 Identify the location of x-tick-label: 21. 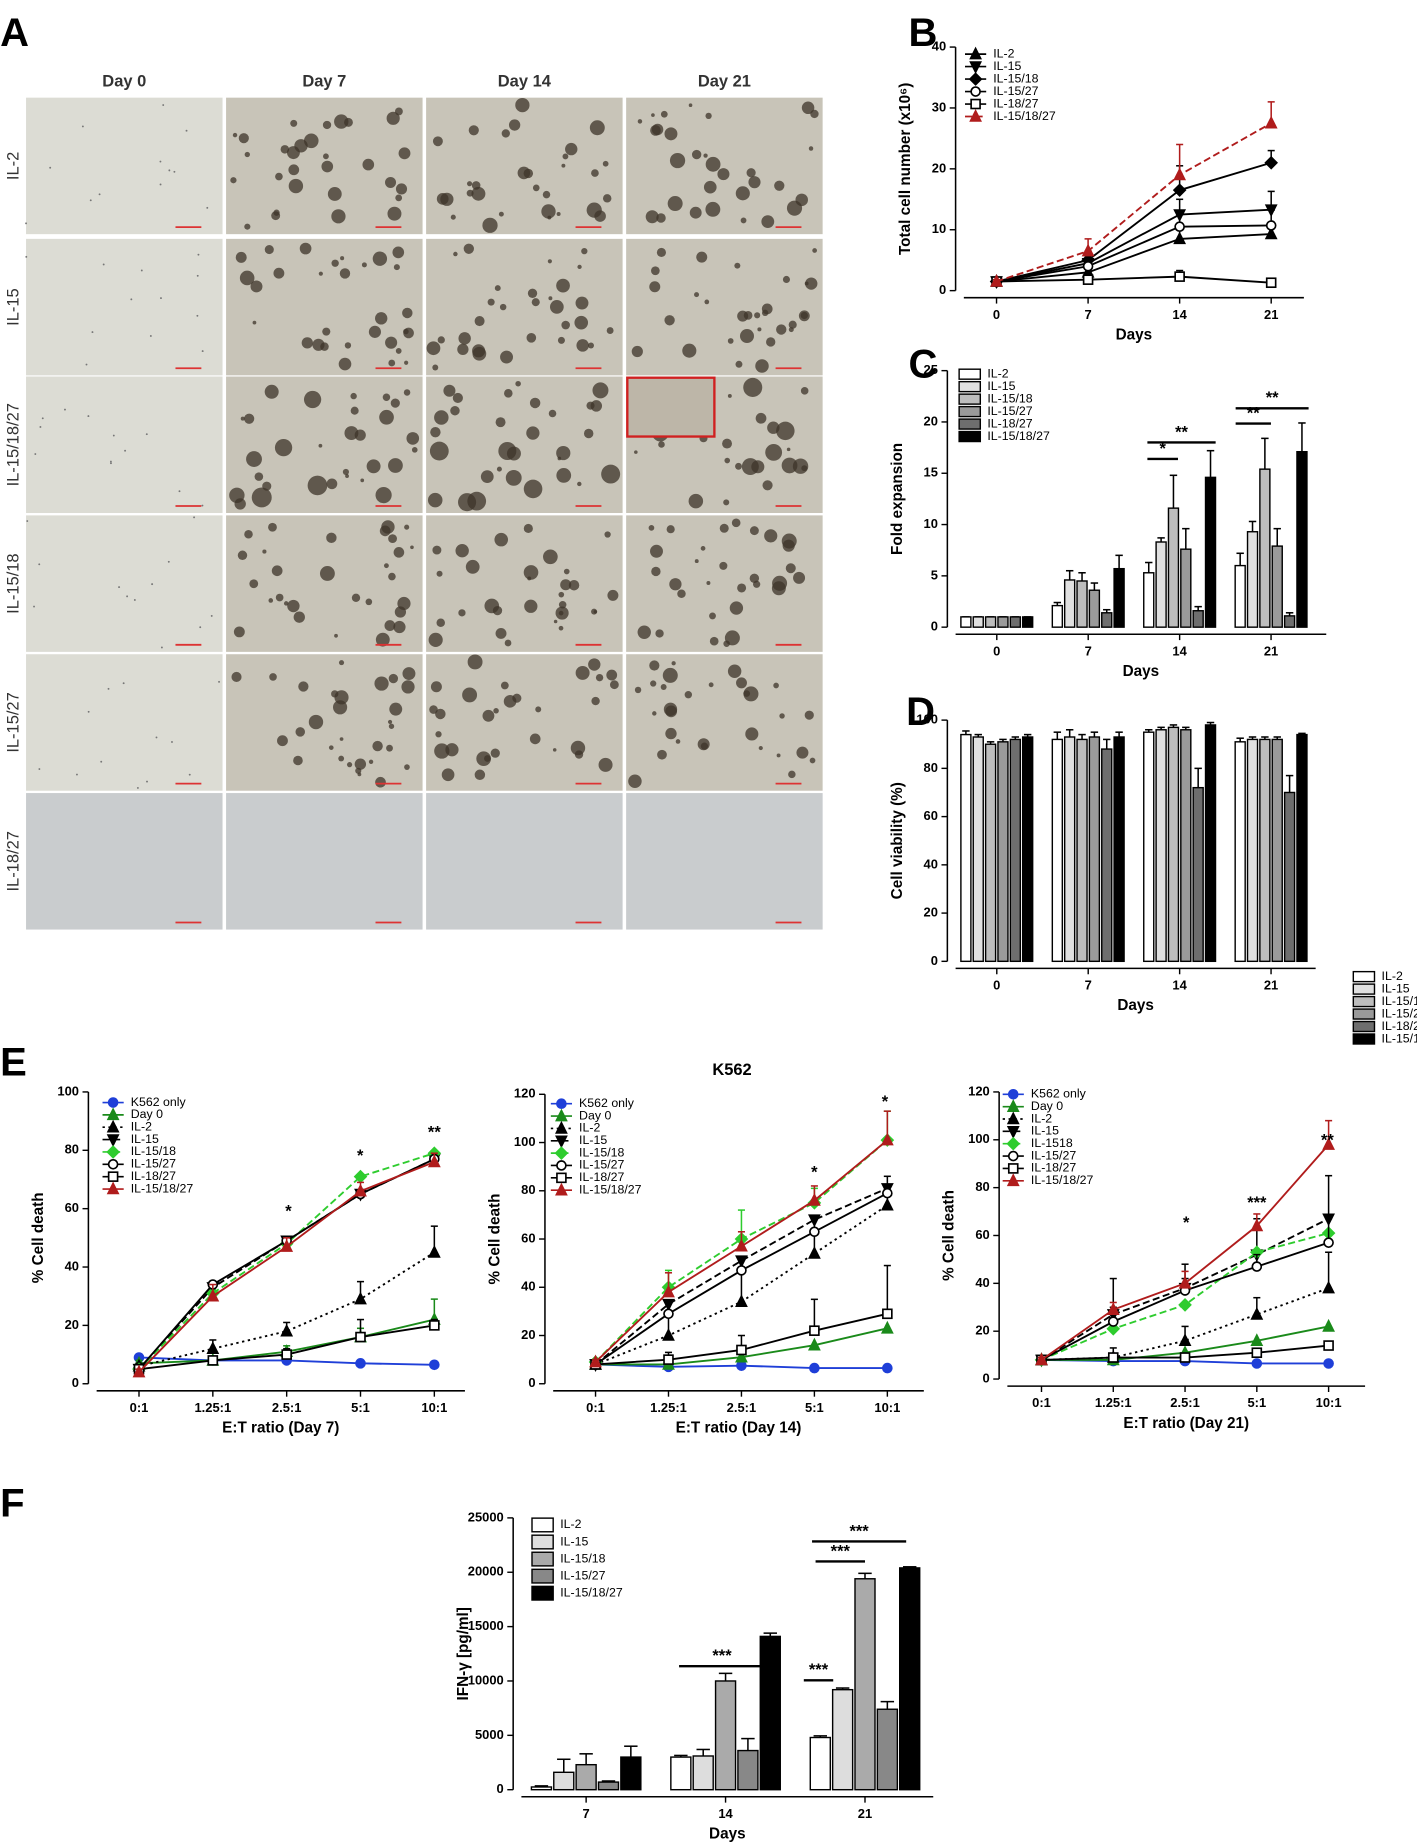
(1271, 314).